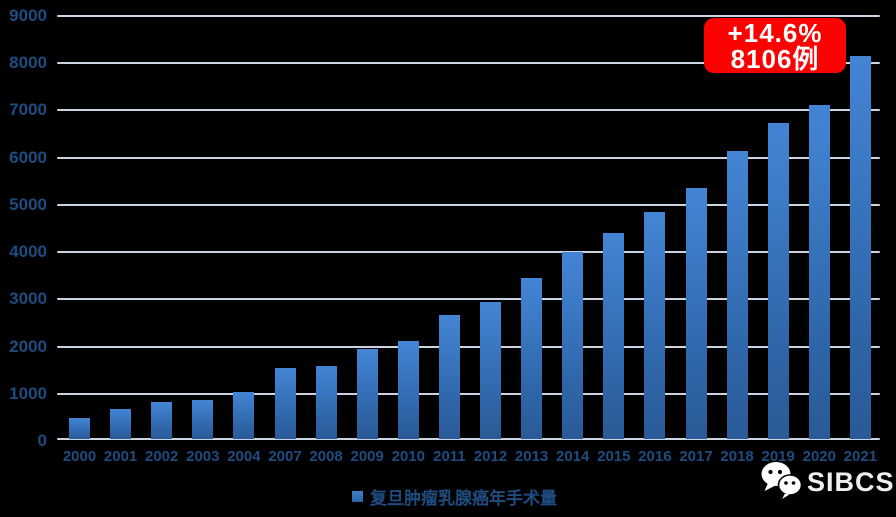 This screenshot has width=896, height=517. What do you see at coordinates (79, 428) in the screenshot?
I see `bar-2000` at bounding box center [79, 428].